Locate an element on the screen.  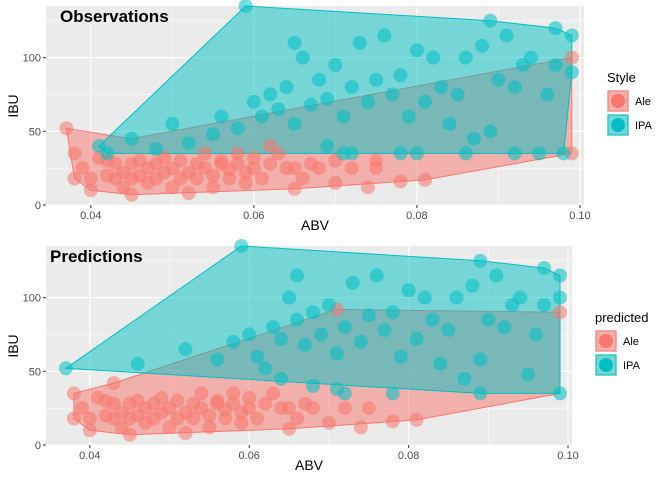
legend-title: Style is located at coordinates (621, 77).